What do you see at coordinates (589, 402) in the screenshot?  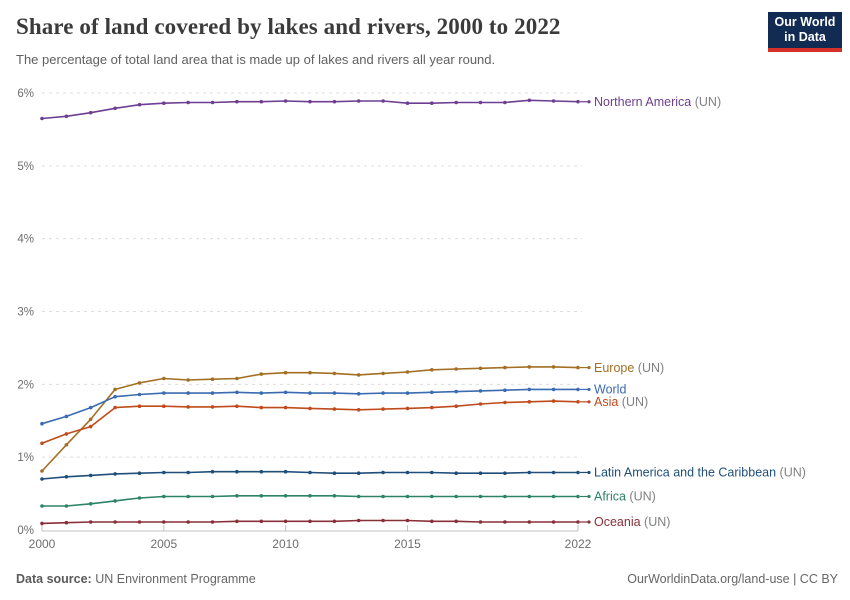 I see `series-label-connector-dot-asia` at bounding box center [589, 402].